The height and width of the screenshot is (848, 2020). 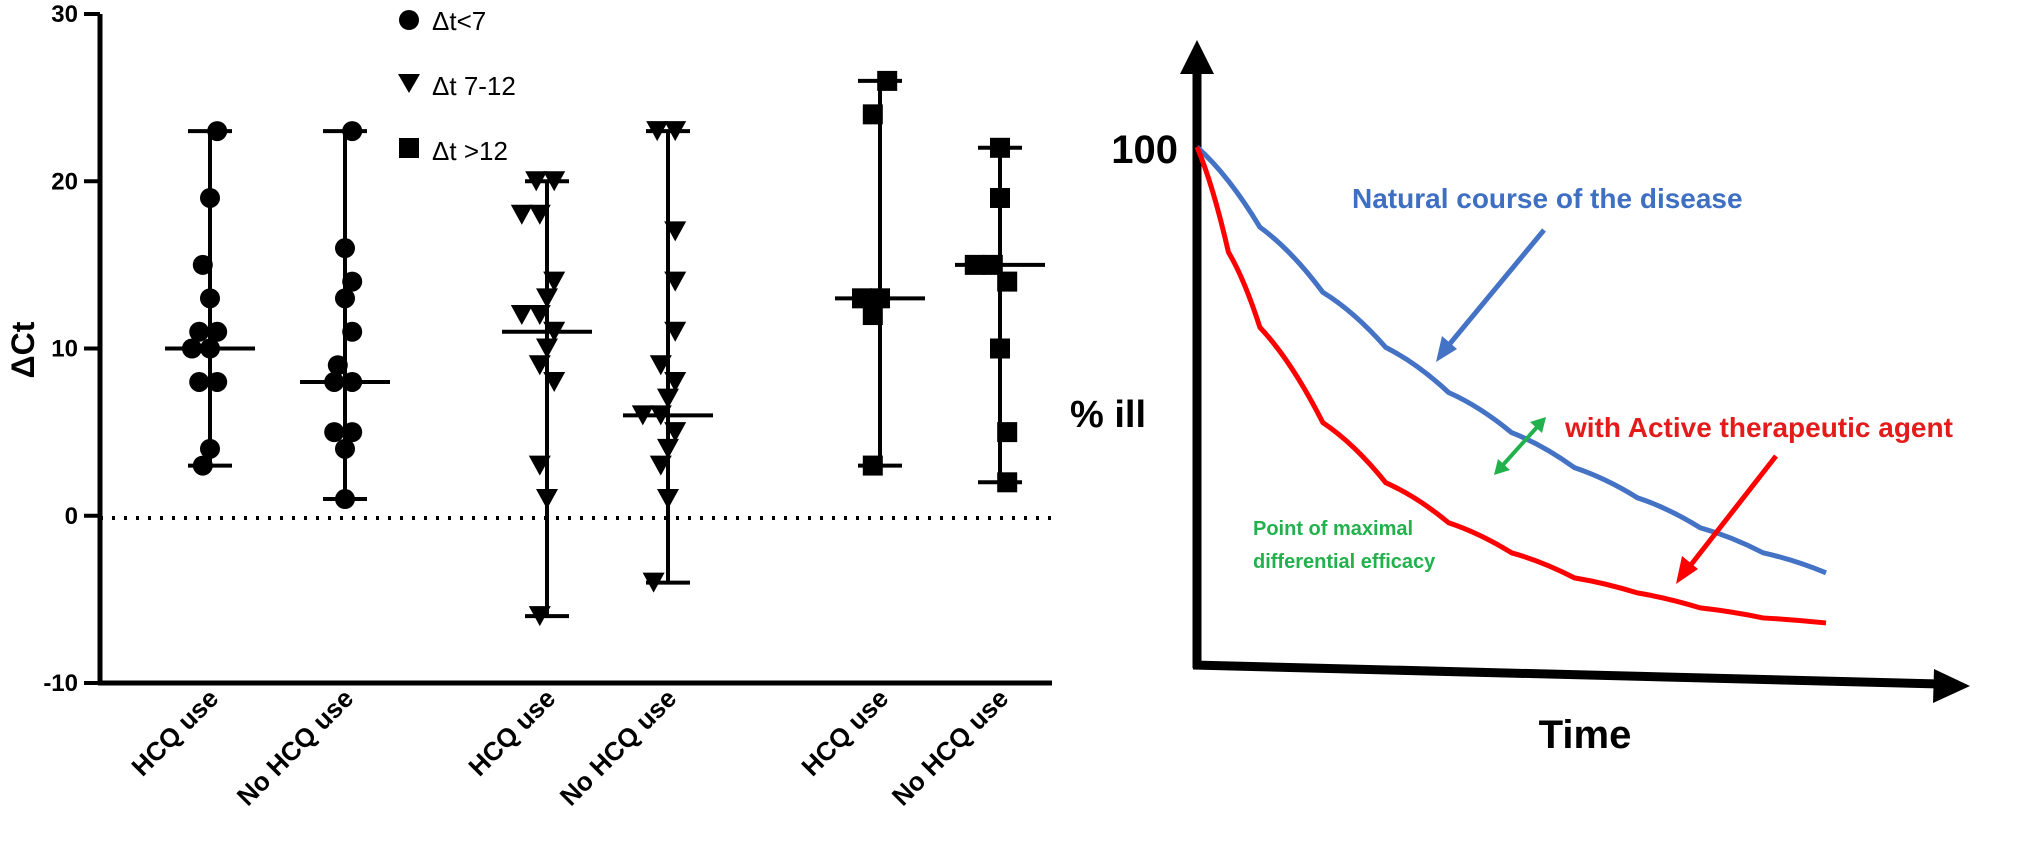 I want to click on blue-series-label: Natural course of the disease, so click(x=1547, y=198).